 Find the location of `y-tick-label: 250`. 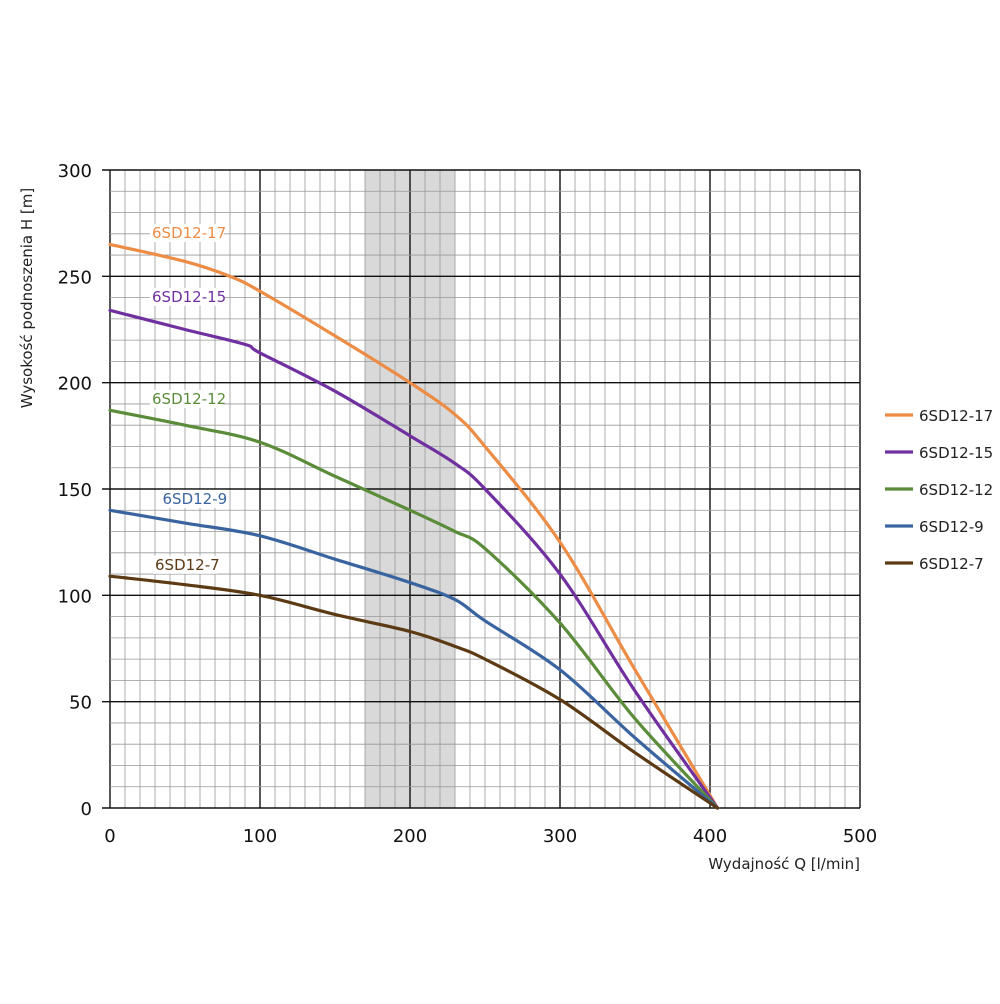

y-tick-label: 250 is located at coordinates (75, 277).